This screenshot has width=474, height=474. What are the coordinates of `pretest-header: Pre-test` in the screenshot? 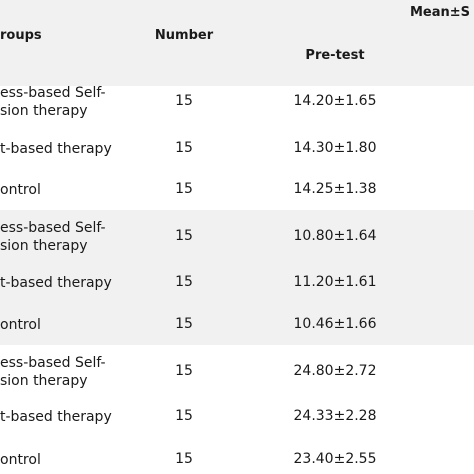 It's located at (335, 55).